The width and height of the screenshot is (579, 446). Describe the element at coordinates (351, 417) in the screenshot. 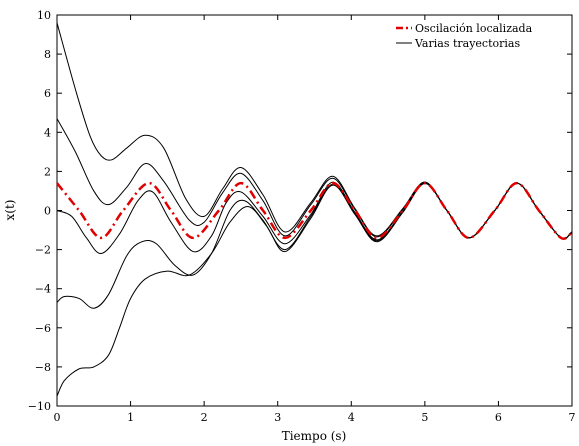

I see `x-tick-label: 4` at that location.